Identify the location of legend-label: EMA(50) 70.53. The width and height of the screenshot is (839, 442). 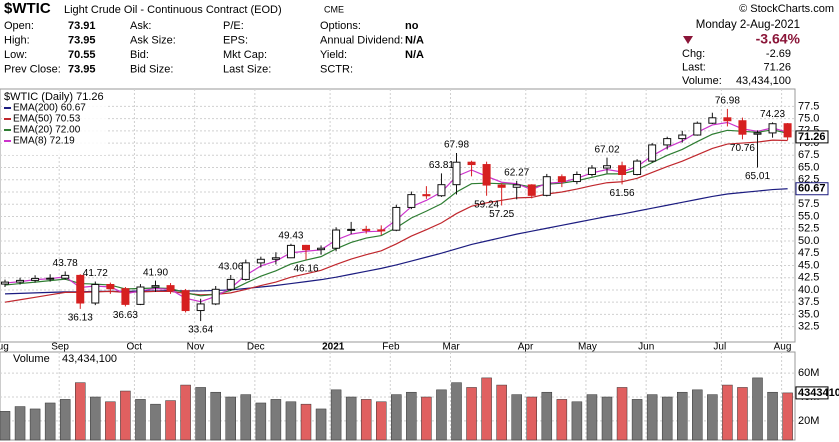
(47, 119).